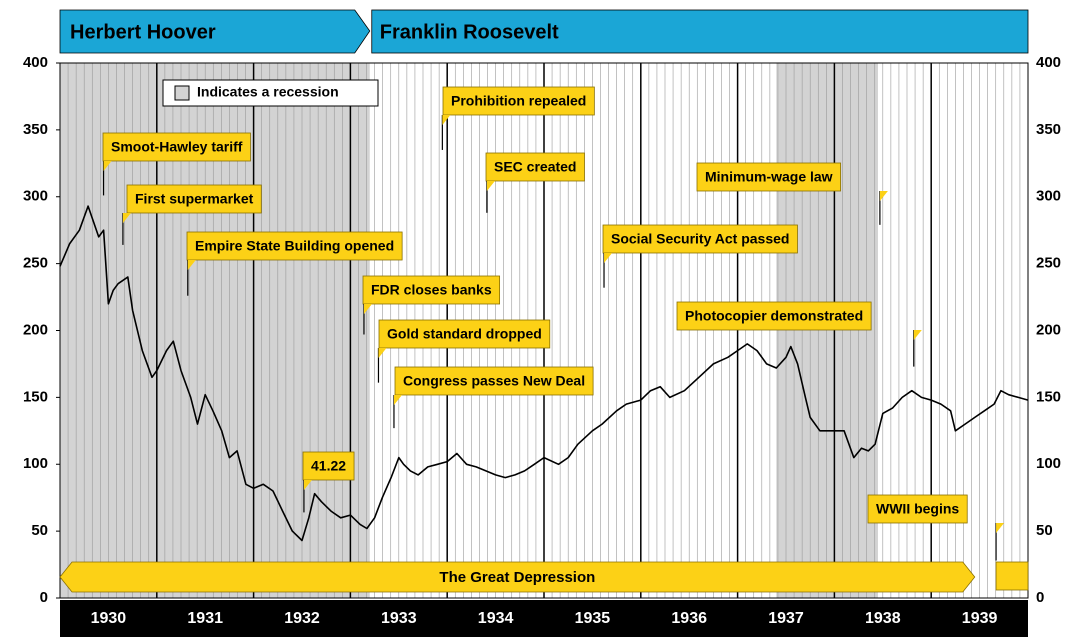 This screenshot has width=1078, height=637. I want to click on annotation-text: Gold standard dropped, so click(464, 334).